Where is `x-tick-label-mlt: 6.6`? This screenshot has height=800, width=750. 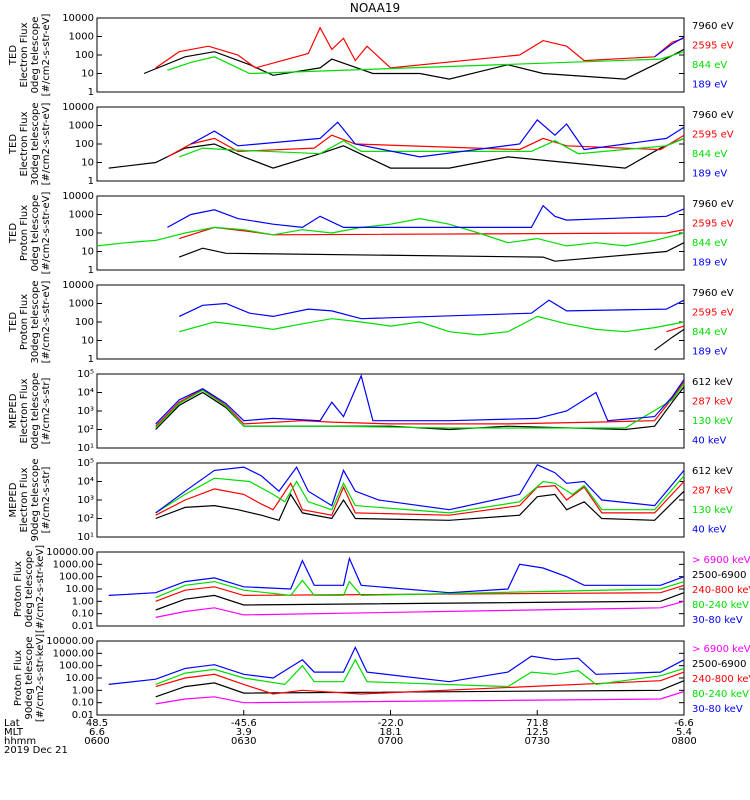
x-tick-label-mlt: 6.6 is located at coordinates (97, 732).